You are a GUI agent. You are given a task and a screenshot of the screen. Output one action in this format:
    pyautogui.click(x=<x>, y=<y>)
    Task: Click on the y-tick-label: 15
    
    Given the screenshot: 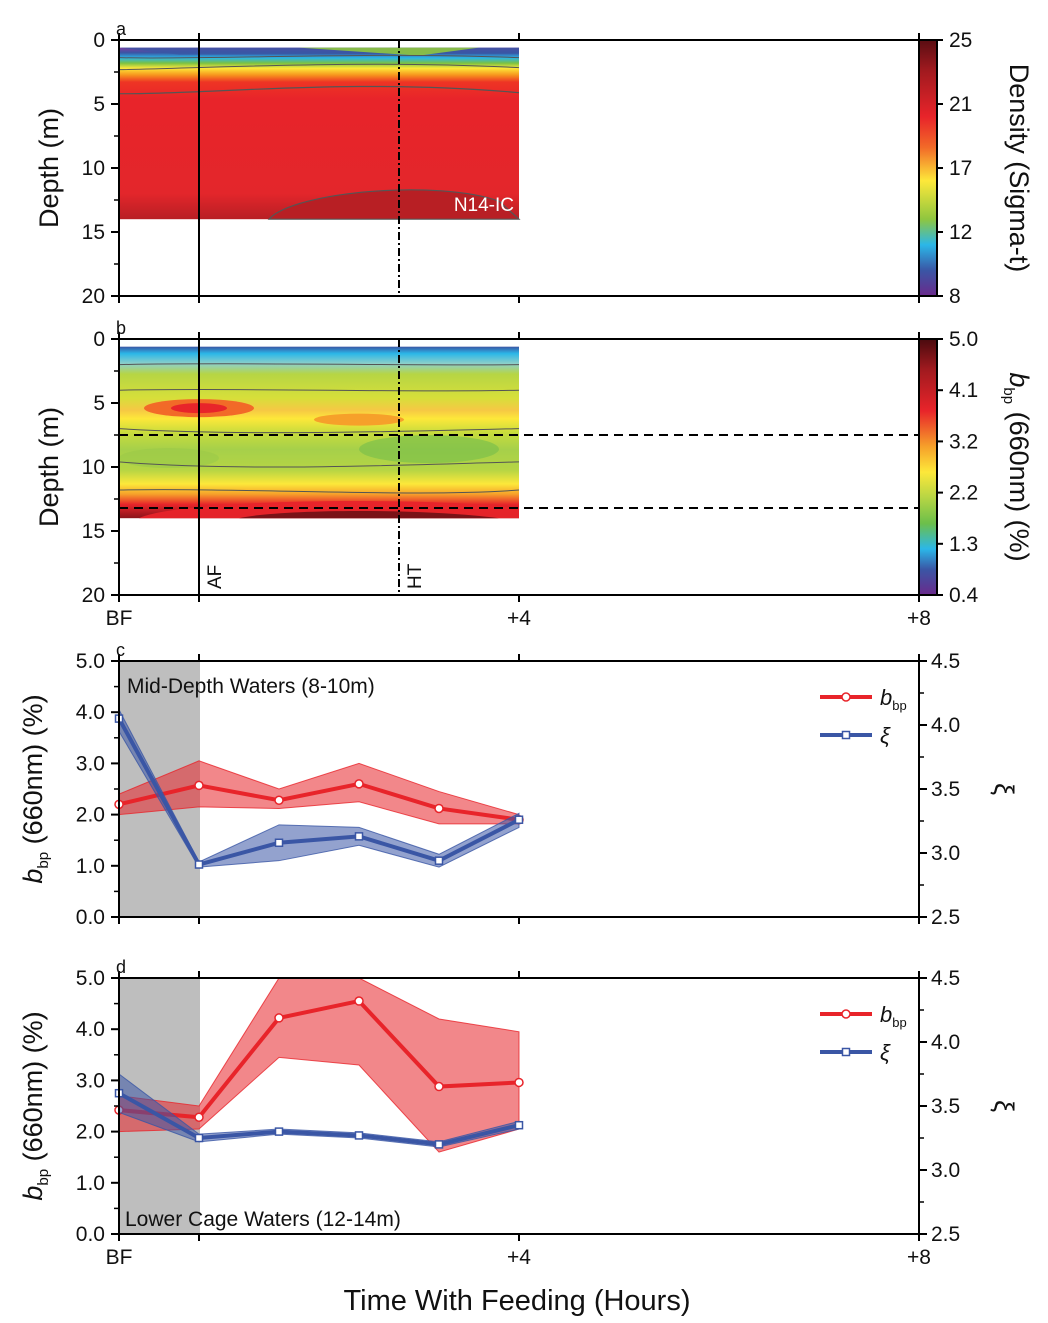 What is the action you would take?
    pyautogui.click(x=93, y=232)
    